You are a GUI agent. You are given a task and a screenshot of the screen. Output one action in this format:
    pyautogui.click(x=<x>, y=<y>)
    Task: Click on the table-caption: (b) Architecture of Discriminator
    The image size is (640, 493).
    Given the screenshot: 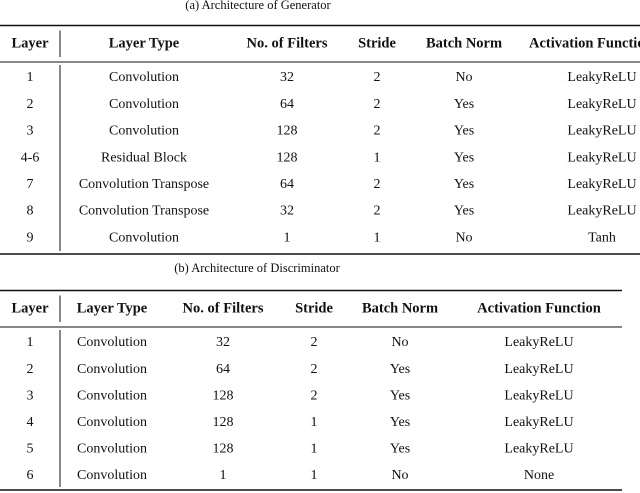 What is the action you would take?
    pyautogui.click(x=257, y=268)
    